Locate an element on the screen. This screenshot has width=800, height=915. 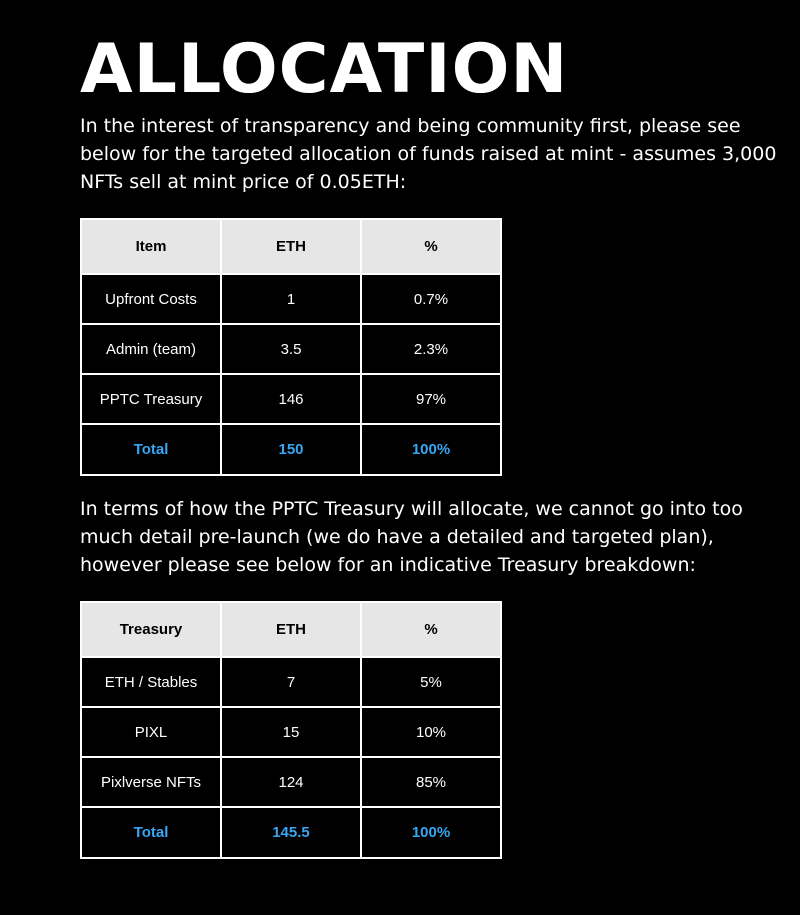
column-header-item: Item is located at coordinates (151, 246).